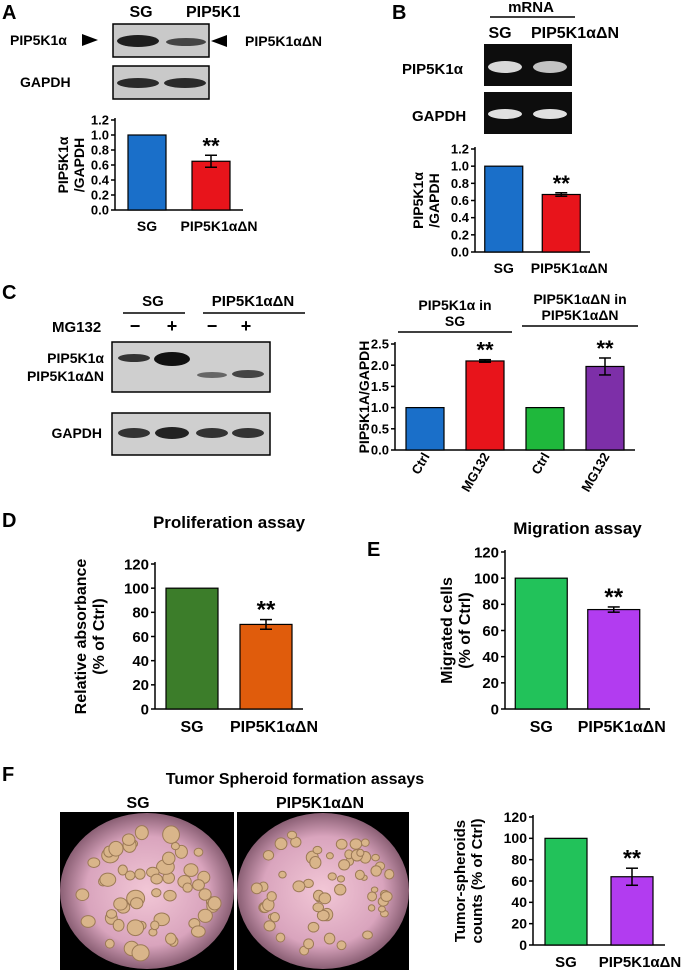  I want to click on y-axis-label: PIP5K1α, so click(418, 200).